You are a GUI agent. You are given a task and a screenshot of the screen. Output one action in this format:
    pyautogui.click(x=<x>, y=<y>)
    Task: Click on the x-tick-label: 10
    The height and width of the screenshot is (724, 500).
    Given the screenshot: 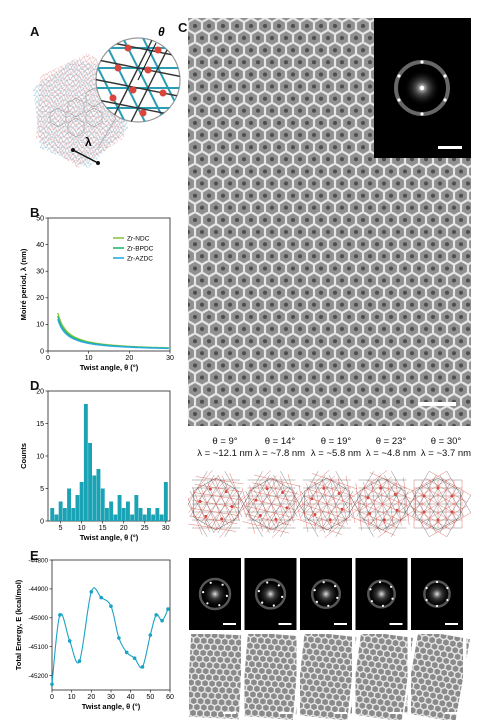 What is the action you would take?
    pyautogui.click(x=89, y=358)
    